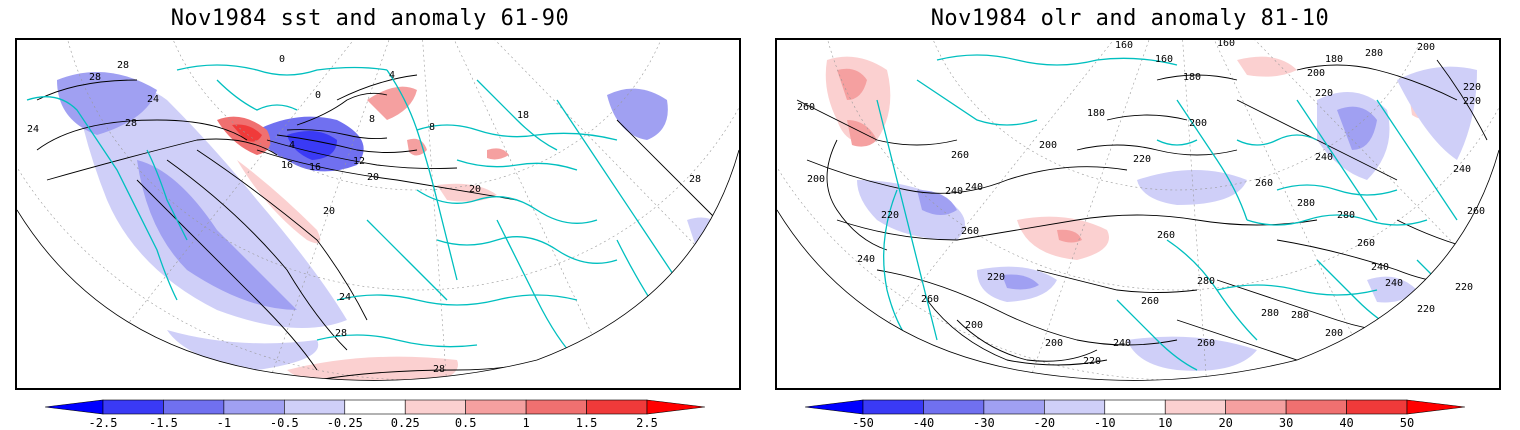 The image size is (1520, 430). What do you see at coordinates (498, 154) in the screenshot?
I see `sst-pos-anomaly-black-sea` at bounding box center [498, 154].